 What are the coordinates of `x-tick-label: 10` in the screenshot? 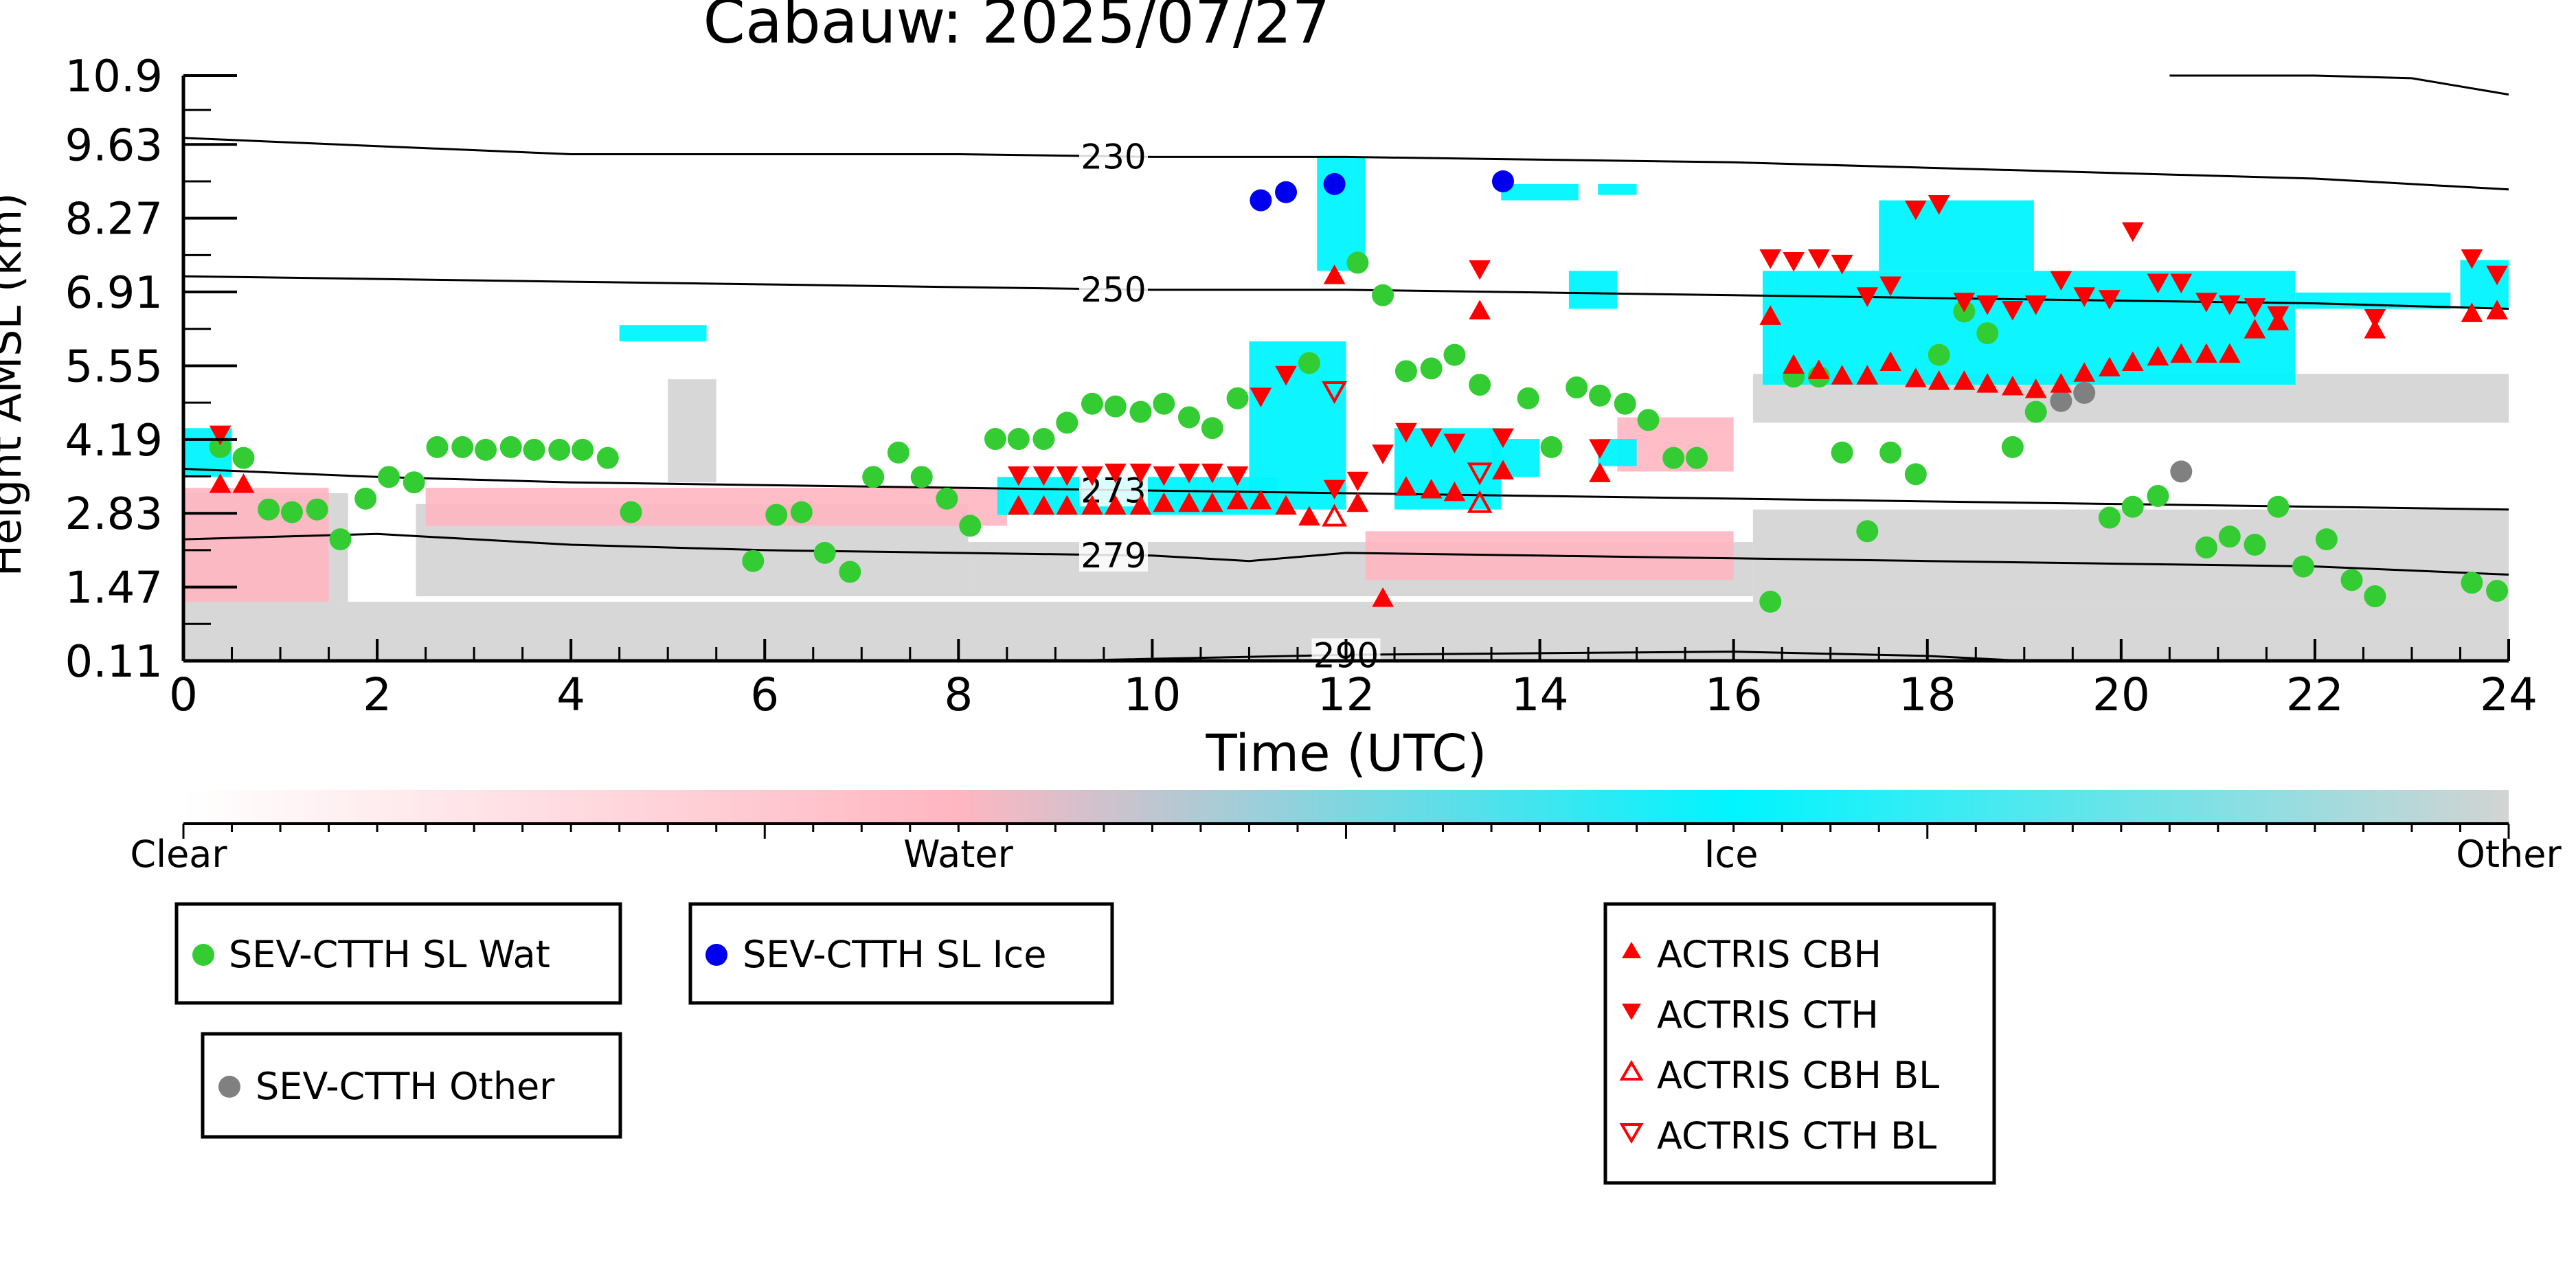 It's located at (1152, 694).